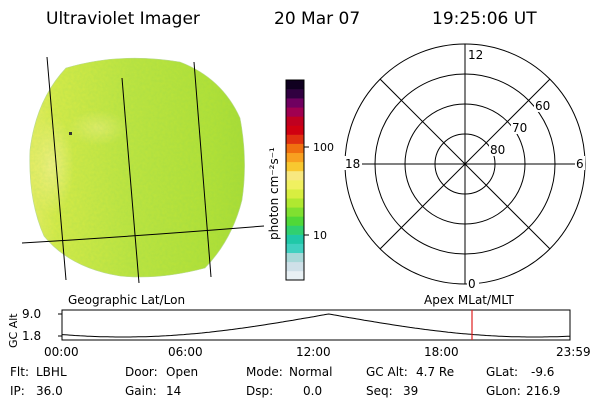 The width and height of the screenshot is (600, 400). What do you see at coordinates (123, 19) in the screenshot?
I see `app-title: Ultraviolet Imager` at bounding box center [123, 19].